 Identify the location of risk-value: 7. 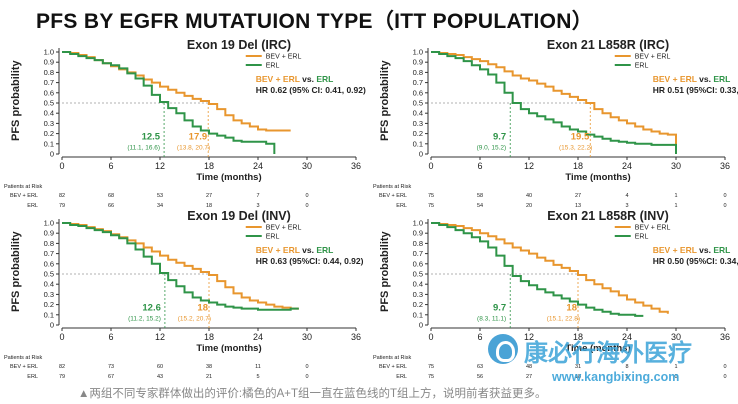
(257, 196).